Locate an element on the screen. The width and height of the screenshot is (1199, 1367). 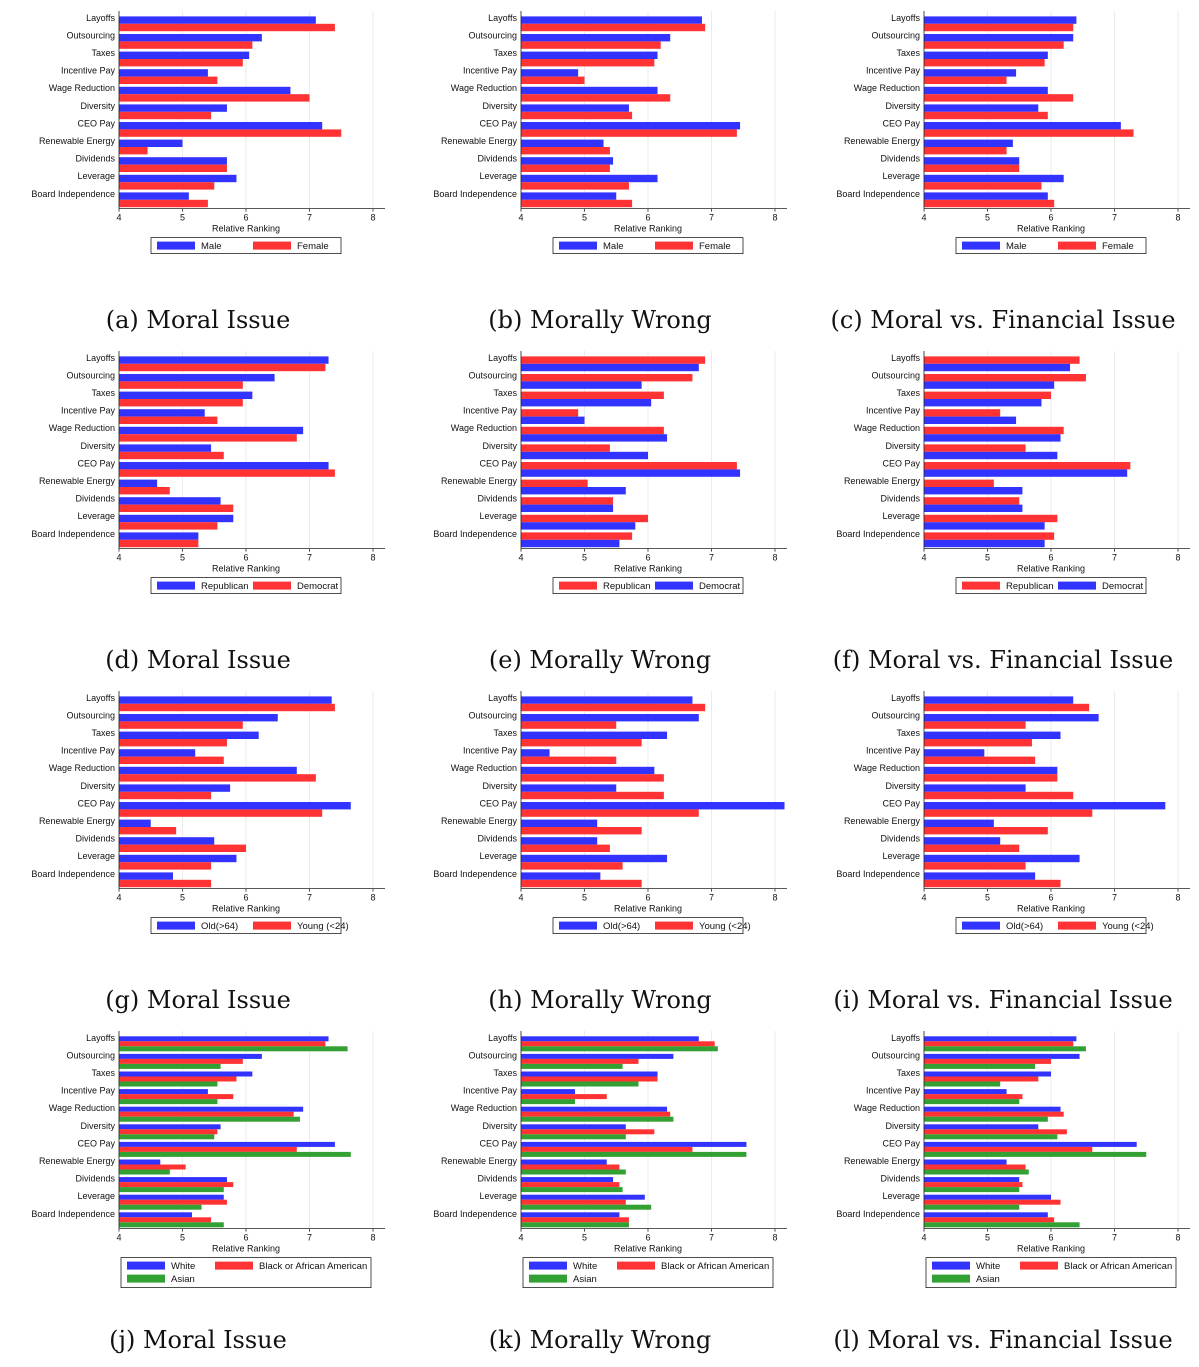
chart-caption: (j) Moral Issue is located at coordinates (198, 1340).